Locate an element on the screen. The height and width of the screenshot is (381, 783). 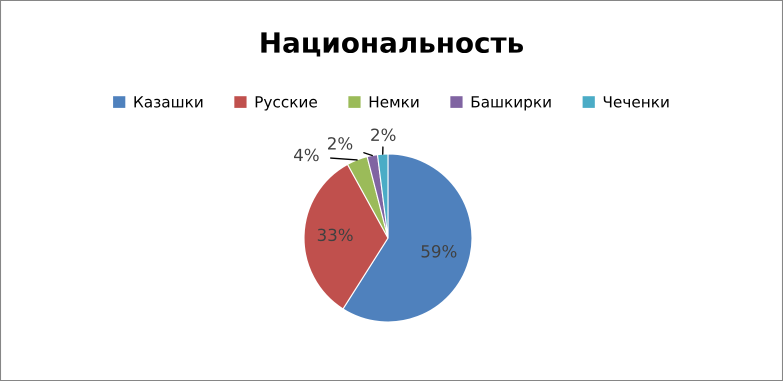
legend-label: Немки is located at coordinates (394, 102).